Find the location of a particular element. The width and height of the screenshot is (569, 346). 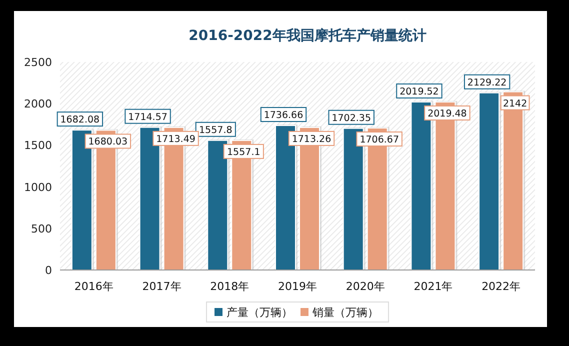

chart-title: 2016-2022年我国摩托车产销量统计 is located at coordinates (307, 35).